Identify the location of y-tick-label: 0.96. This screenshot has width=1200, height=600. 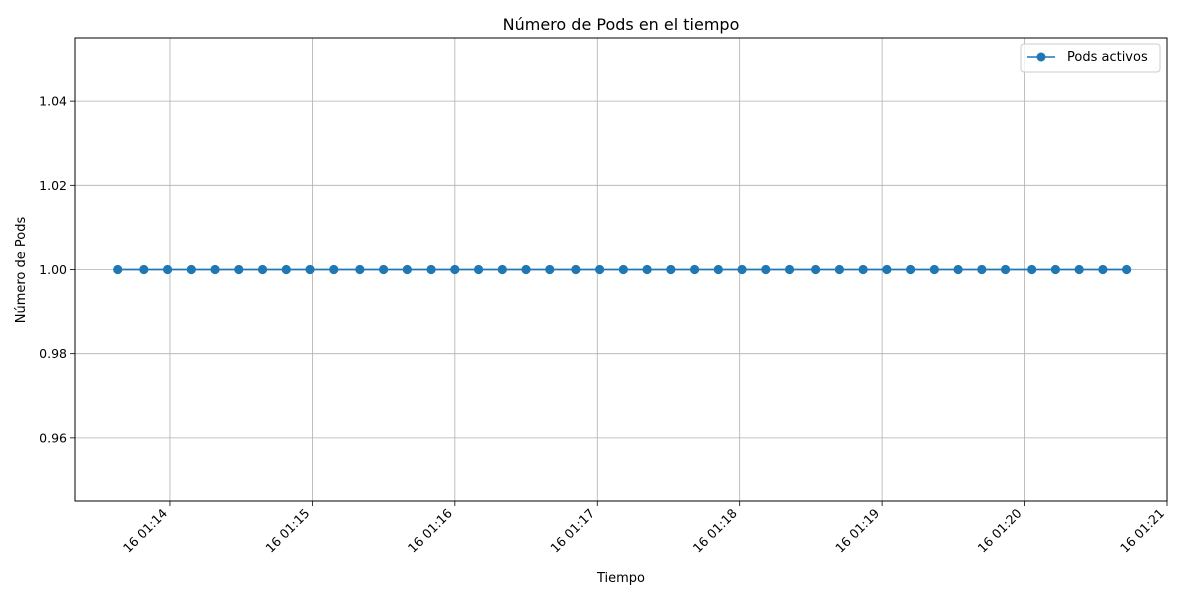
(53, 437).